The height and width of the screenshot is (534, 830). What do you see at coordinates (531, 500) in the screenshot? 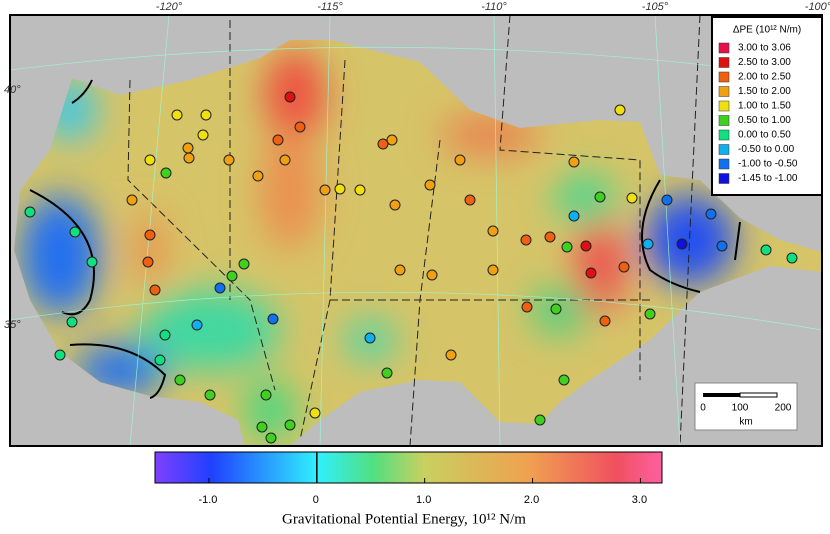
I see `colorbar-tick-label: 2.0` at bounding box center [531, 500].